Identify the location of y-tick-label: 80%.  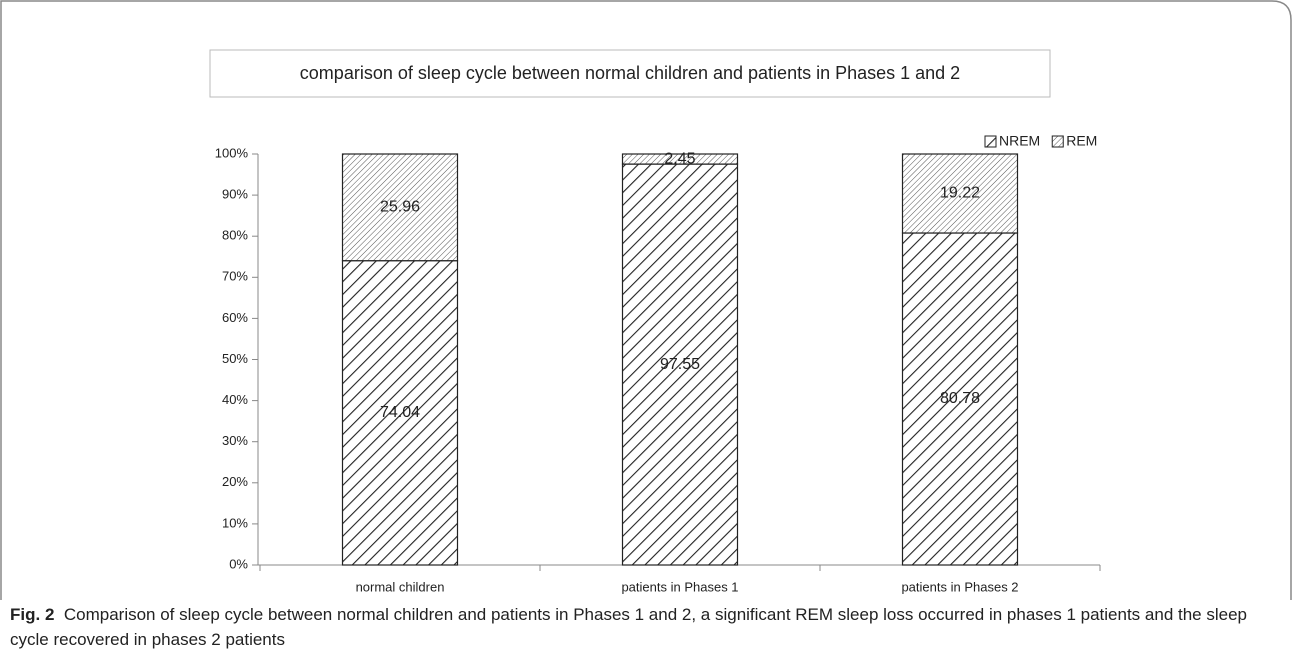
(235, 235).